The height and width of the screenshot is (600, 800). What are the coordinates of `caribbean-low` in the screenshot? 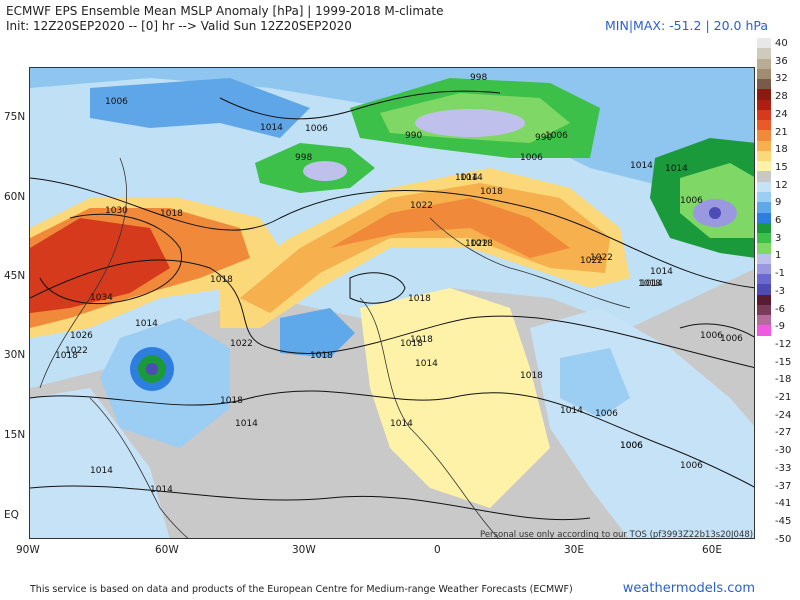 It's located at (100, 463).